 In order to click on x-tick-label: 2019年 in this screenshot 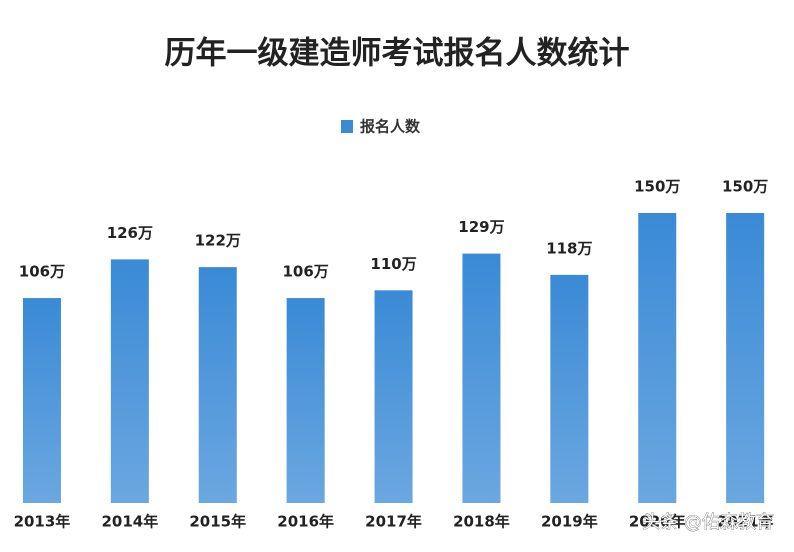, I will do `click(569, 522)`.